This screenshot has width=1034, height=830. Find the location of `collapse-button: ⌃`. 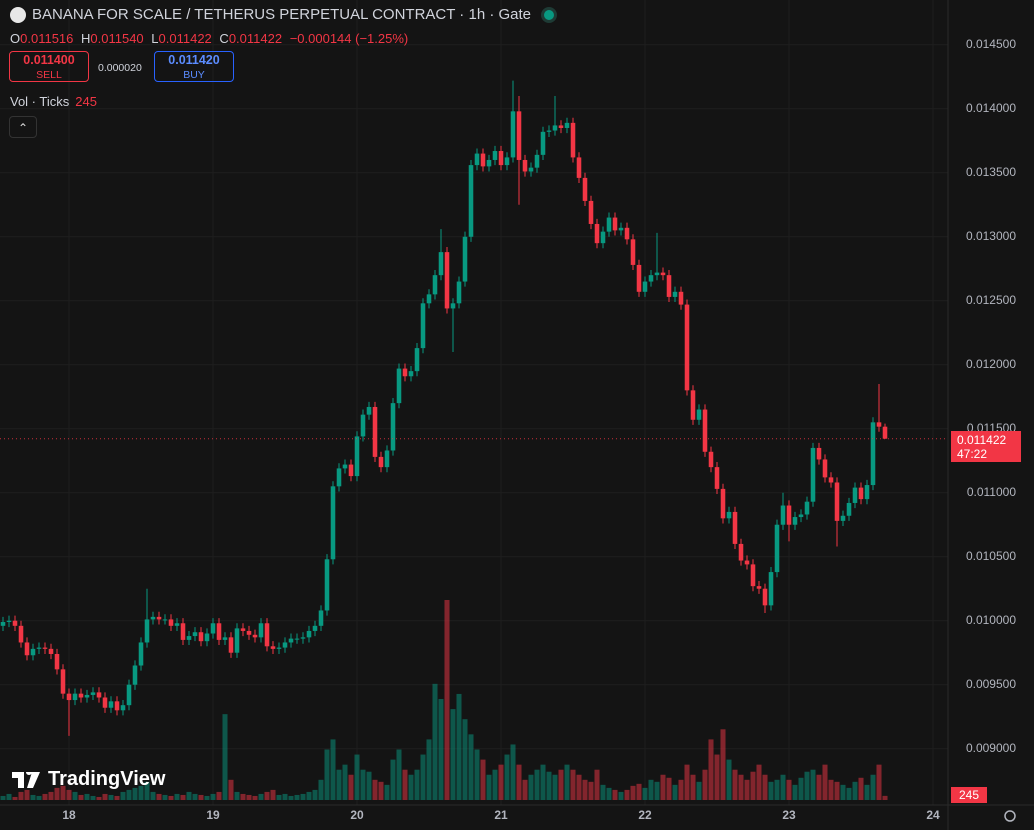

collapse-button: ⌃ is located at coordinates (23, 127).